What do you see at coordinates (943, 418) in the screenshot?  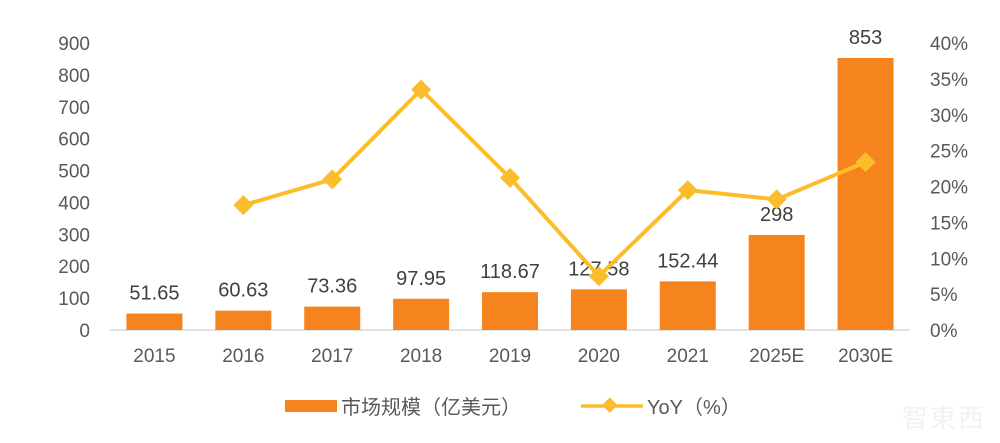 I see `watermark-logo: 智東西` at bounding box center [943, 418].